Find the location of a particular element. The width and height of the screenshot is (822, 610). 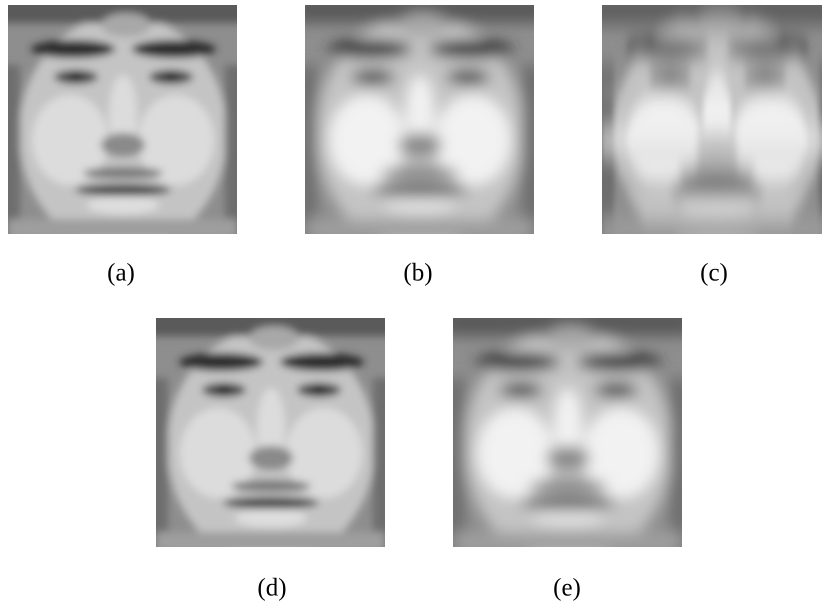

panel-label: (a) is located at coordinates (121, 273).